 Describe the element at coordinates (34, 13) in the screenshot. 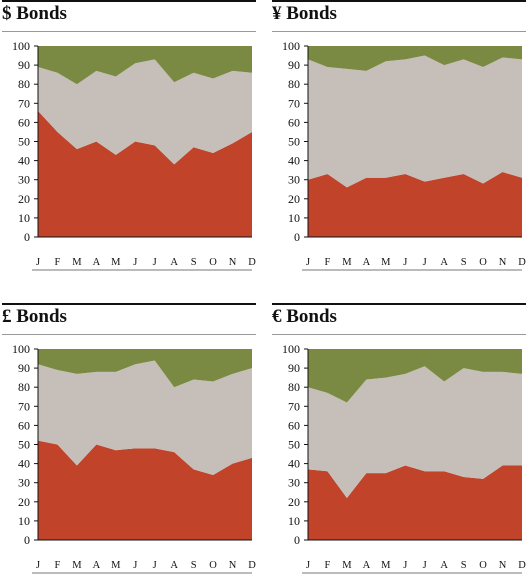

I see `chart-title: $ Bonds` at that location.